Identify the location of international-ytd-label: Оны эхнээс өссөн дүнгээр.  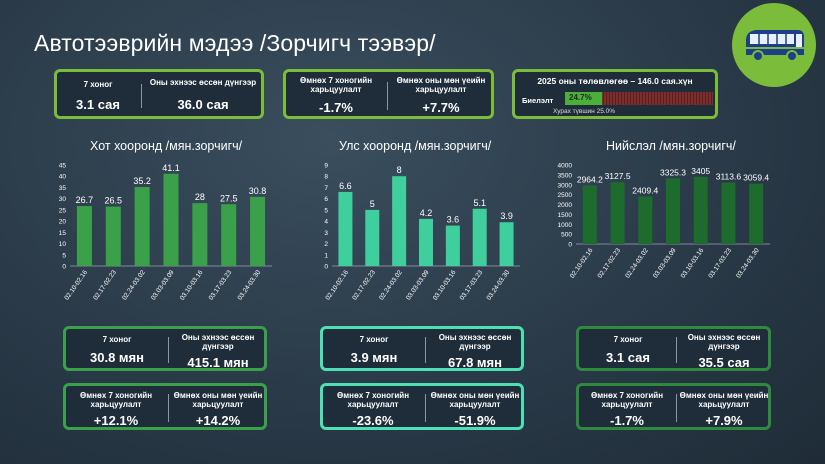
(475, 342).